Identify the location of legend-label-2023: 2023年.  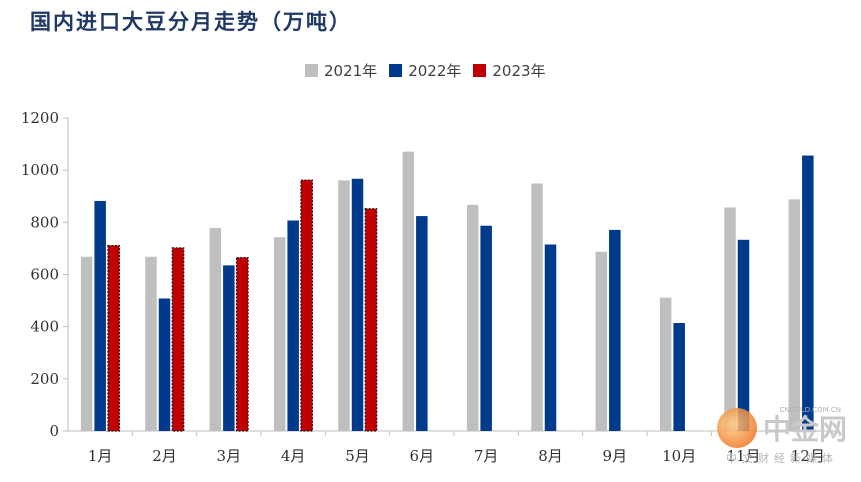
(519, 71).